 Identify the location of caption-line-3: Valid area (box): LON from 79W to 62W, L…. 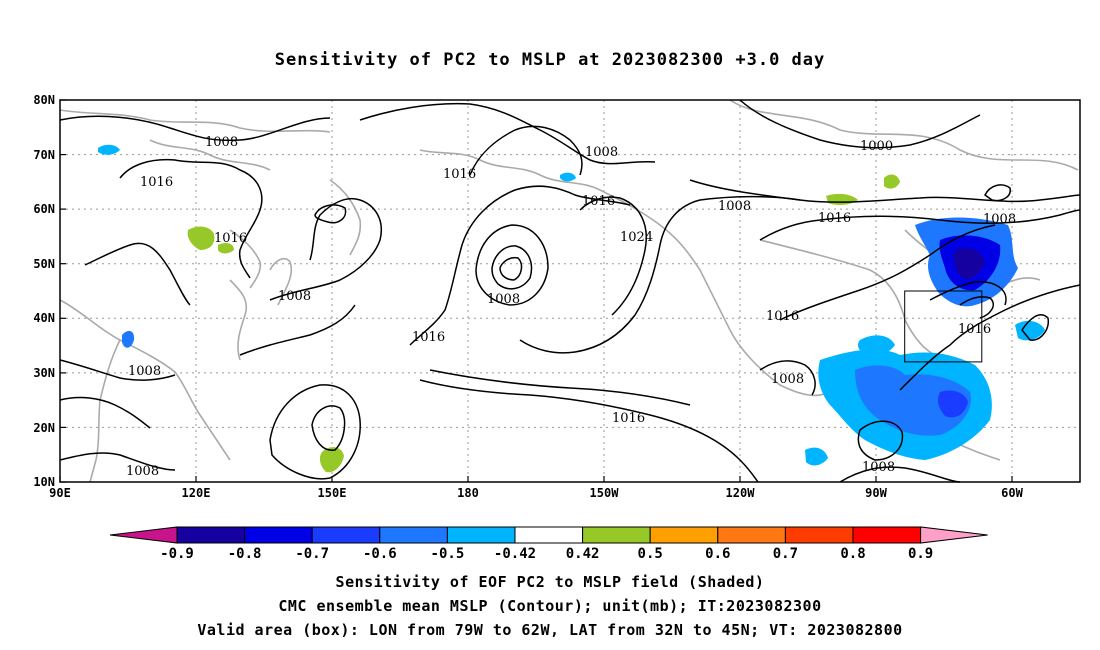
(550, 630).